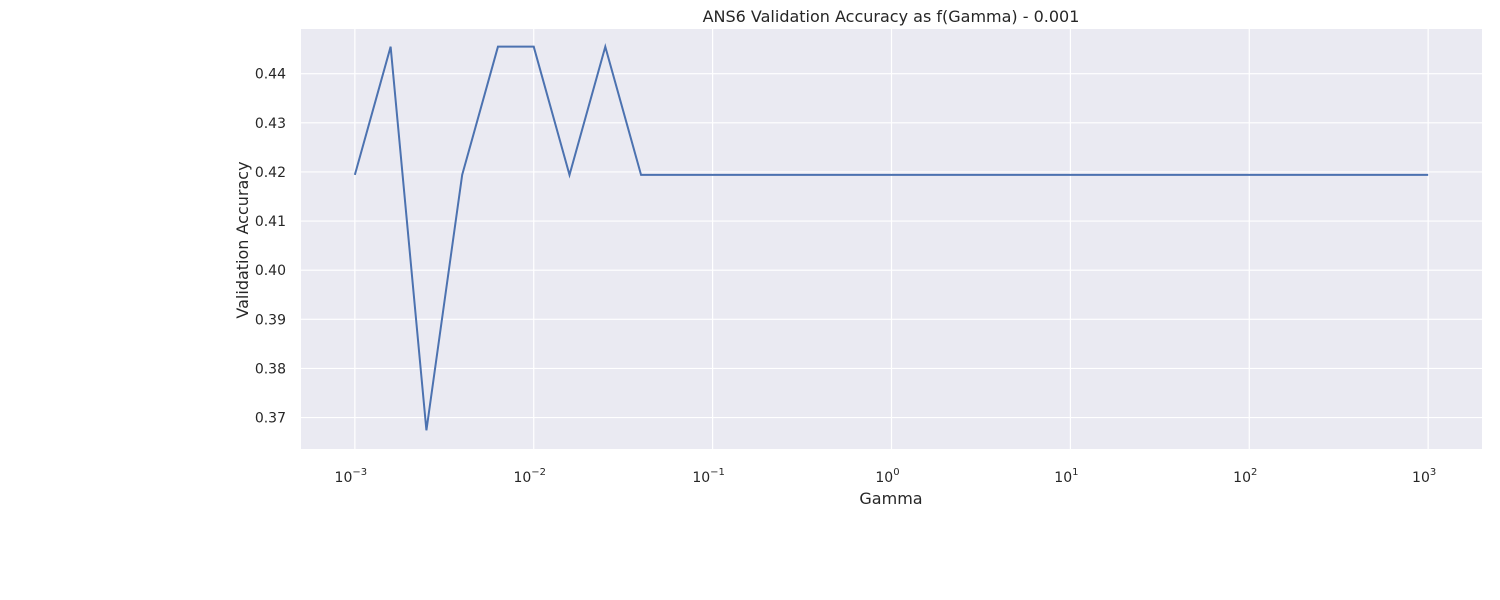 Image resolution: width=1500 pixels, height=600 pixels. What do you see at coordinates (270, 173) in the screenshot?
I see `y-tick-label: 0.42` at bounding box center [270, 173].